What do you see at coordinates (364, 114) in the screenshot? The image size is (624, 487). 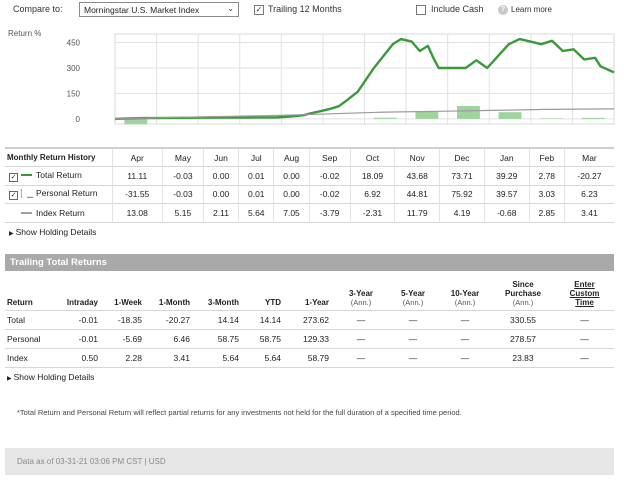 I see `index-return-line` at bounding box center [364, 114].